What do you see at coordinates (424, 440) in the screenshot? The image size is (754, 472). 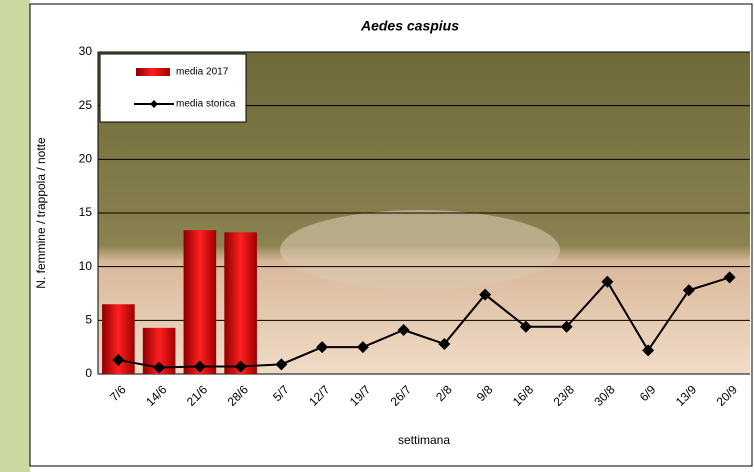 I see `x-axis-label: settimana` at bounding box center [424, 440].